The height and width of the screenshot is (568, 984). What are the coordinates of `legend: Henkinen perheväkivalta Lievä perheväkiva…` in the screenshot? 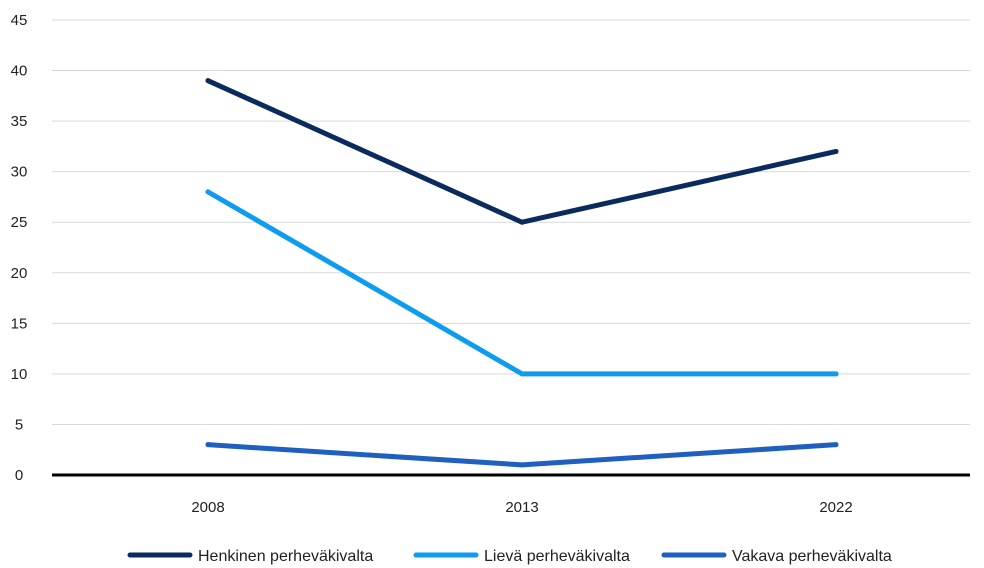 It's located at (509, 556).